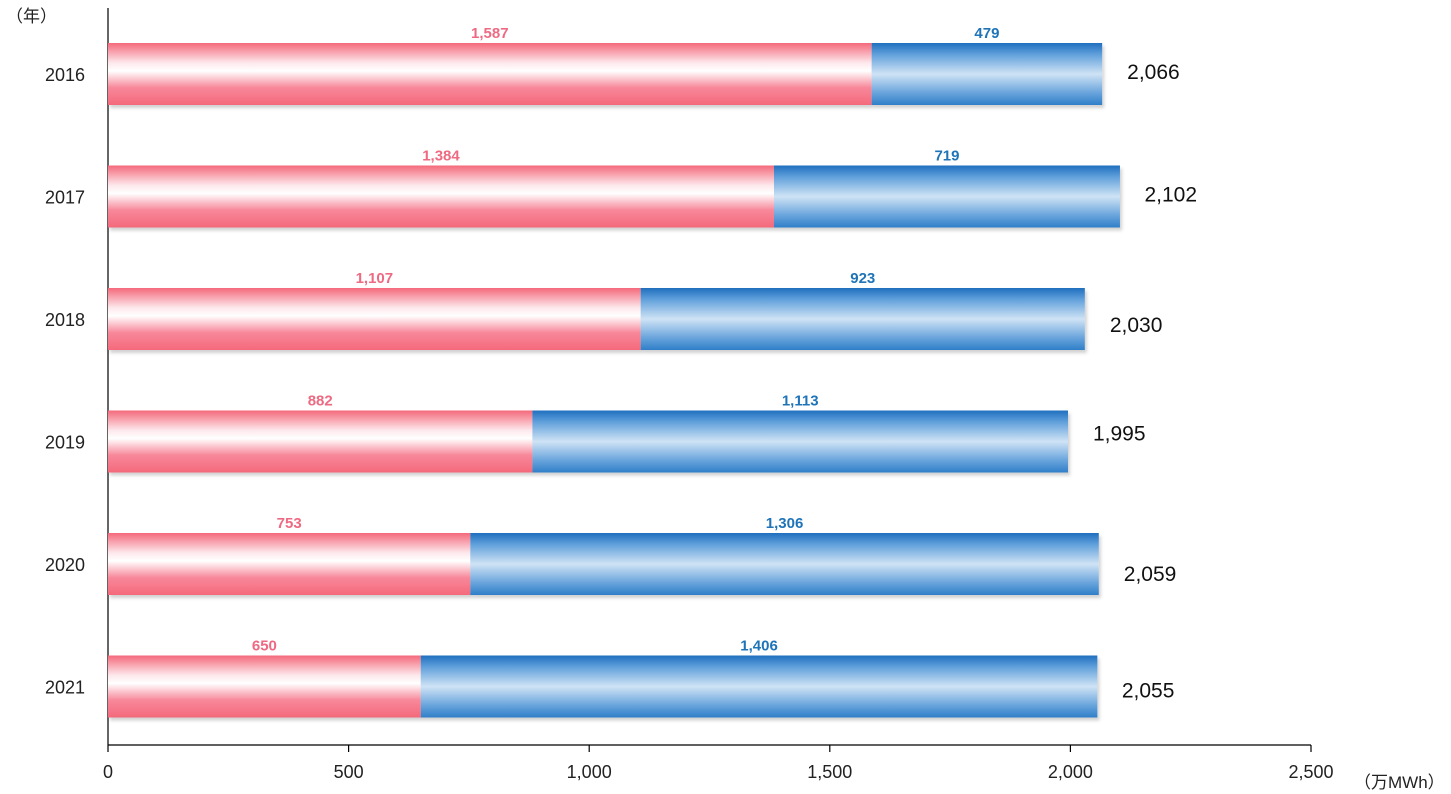  Describe the element at coordinates (589, 772) in the screenshot. I see `x-tick-label: 1,000` at that location.